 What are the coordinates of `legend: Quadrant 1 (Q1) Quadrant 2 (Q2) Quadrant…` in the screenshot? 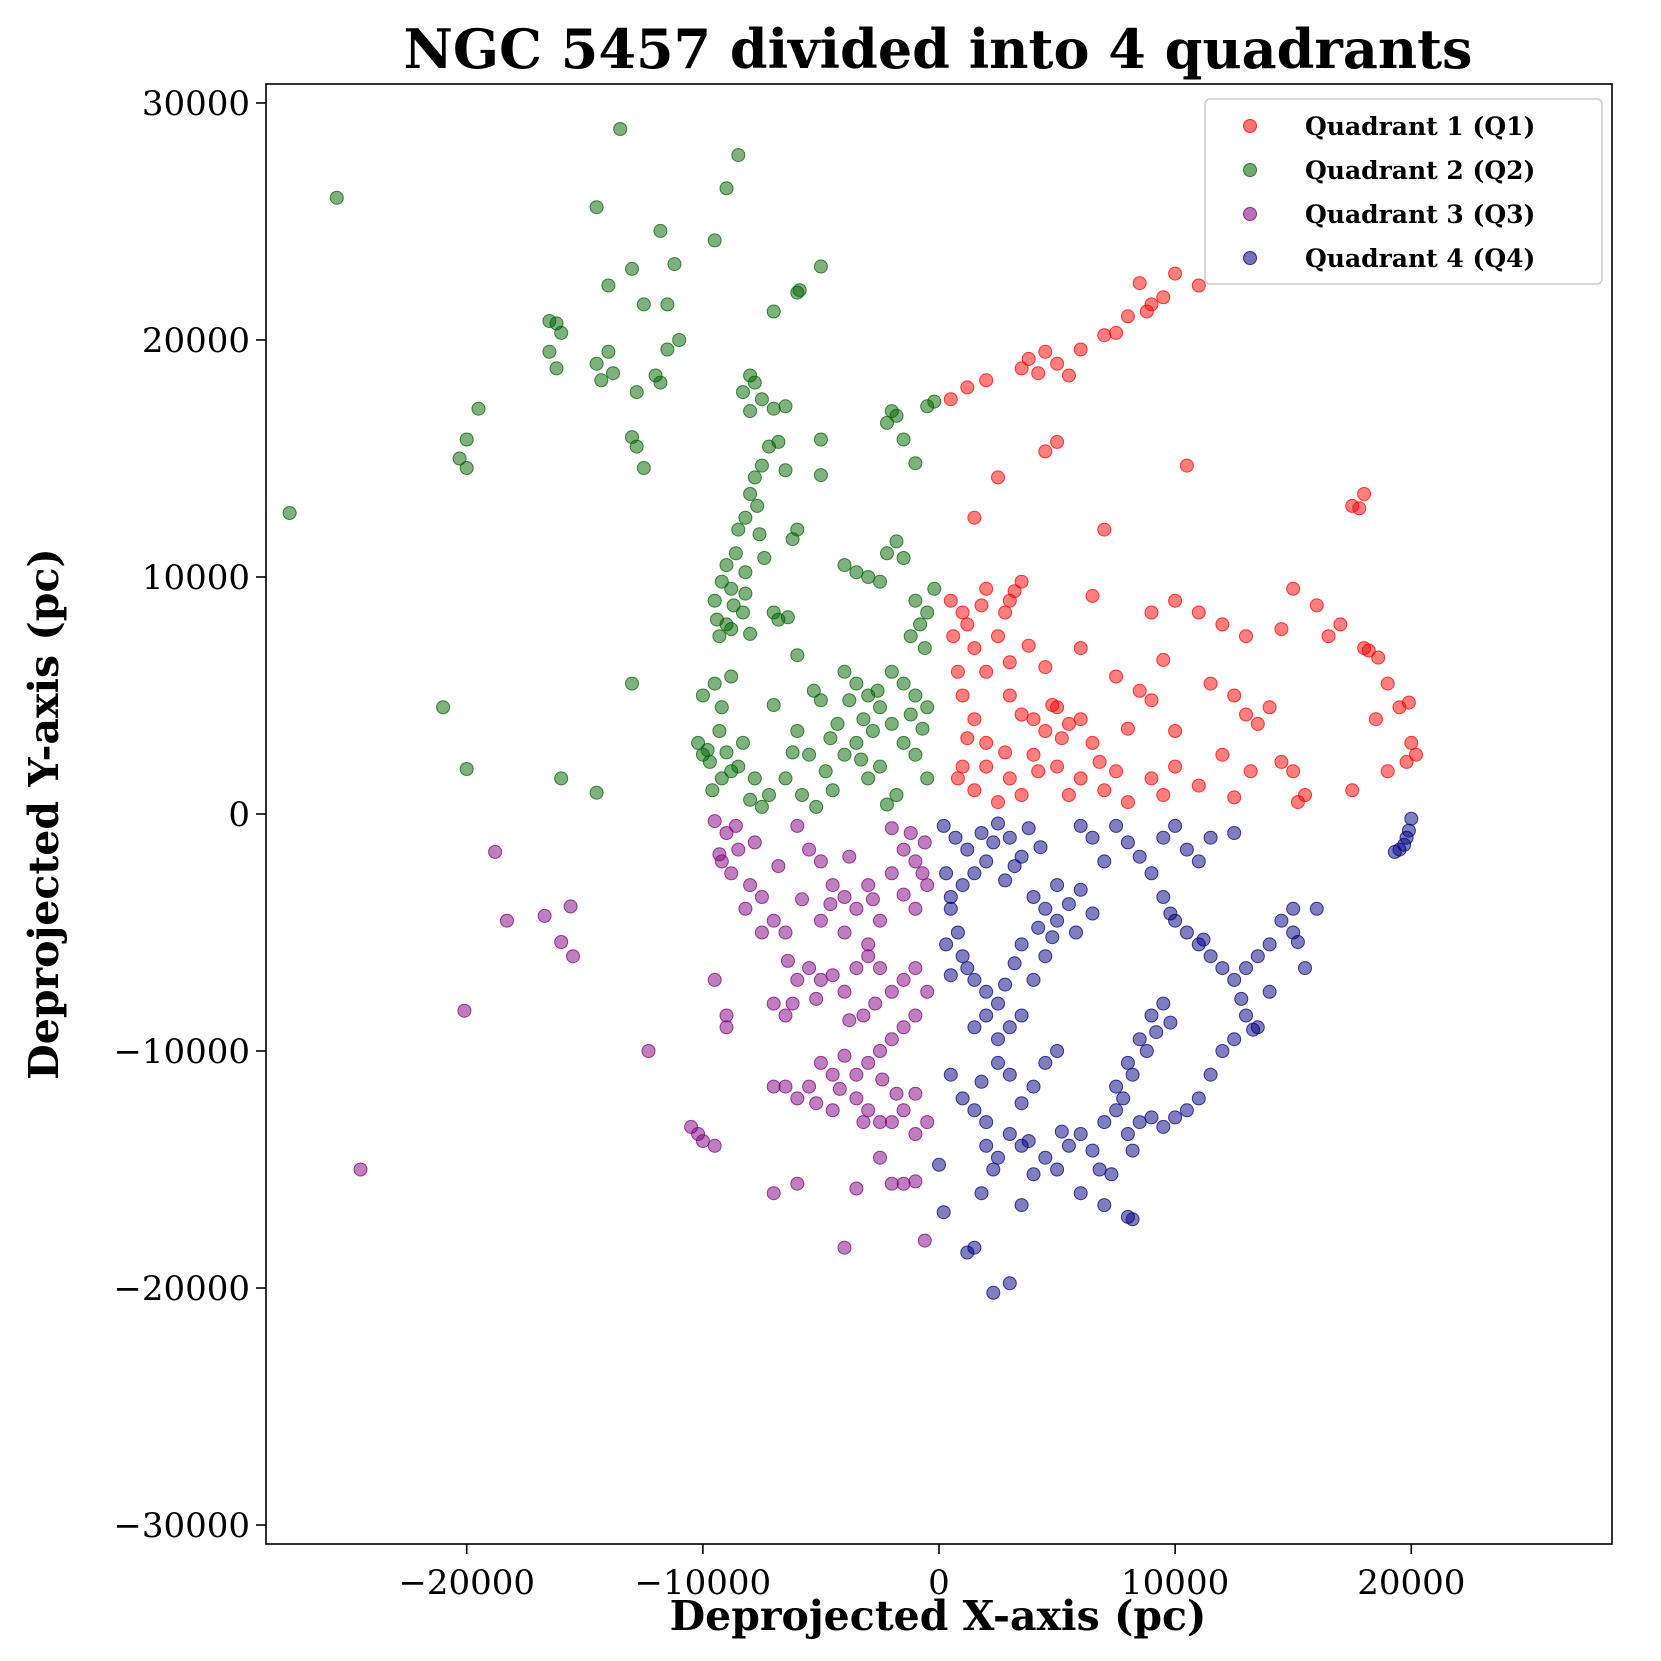 It's located at (1403, 191).